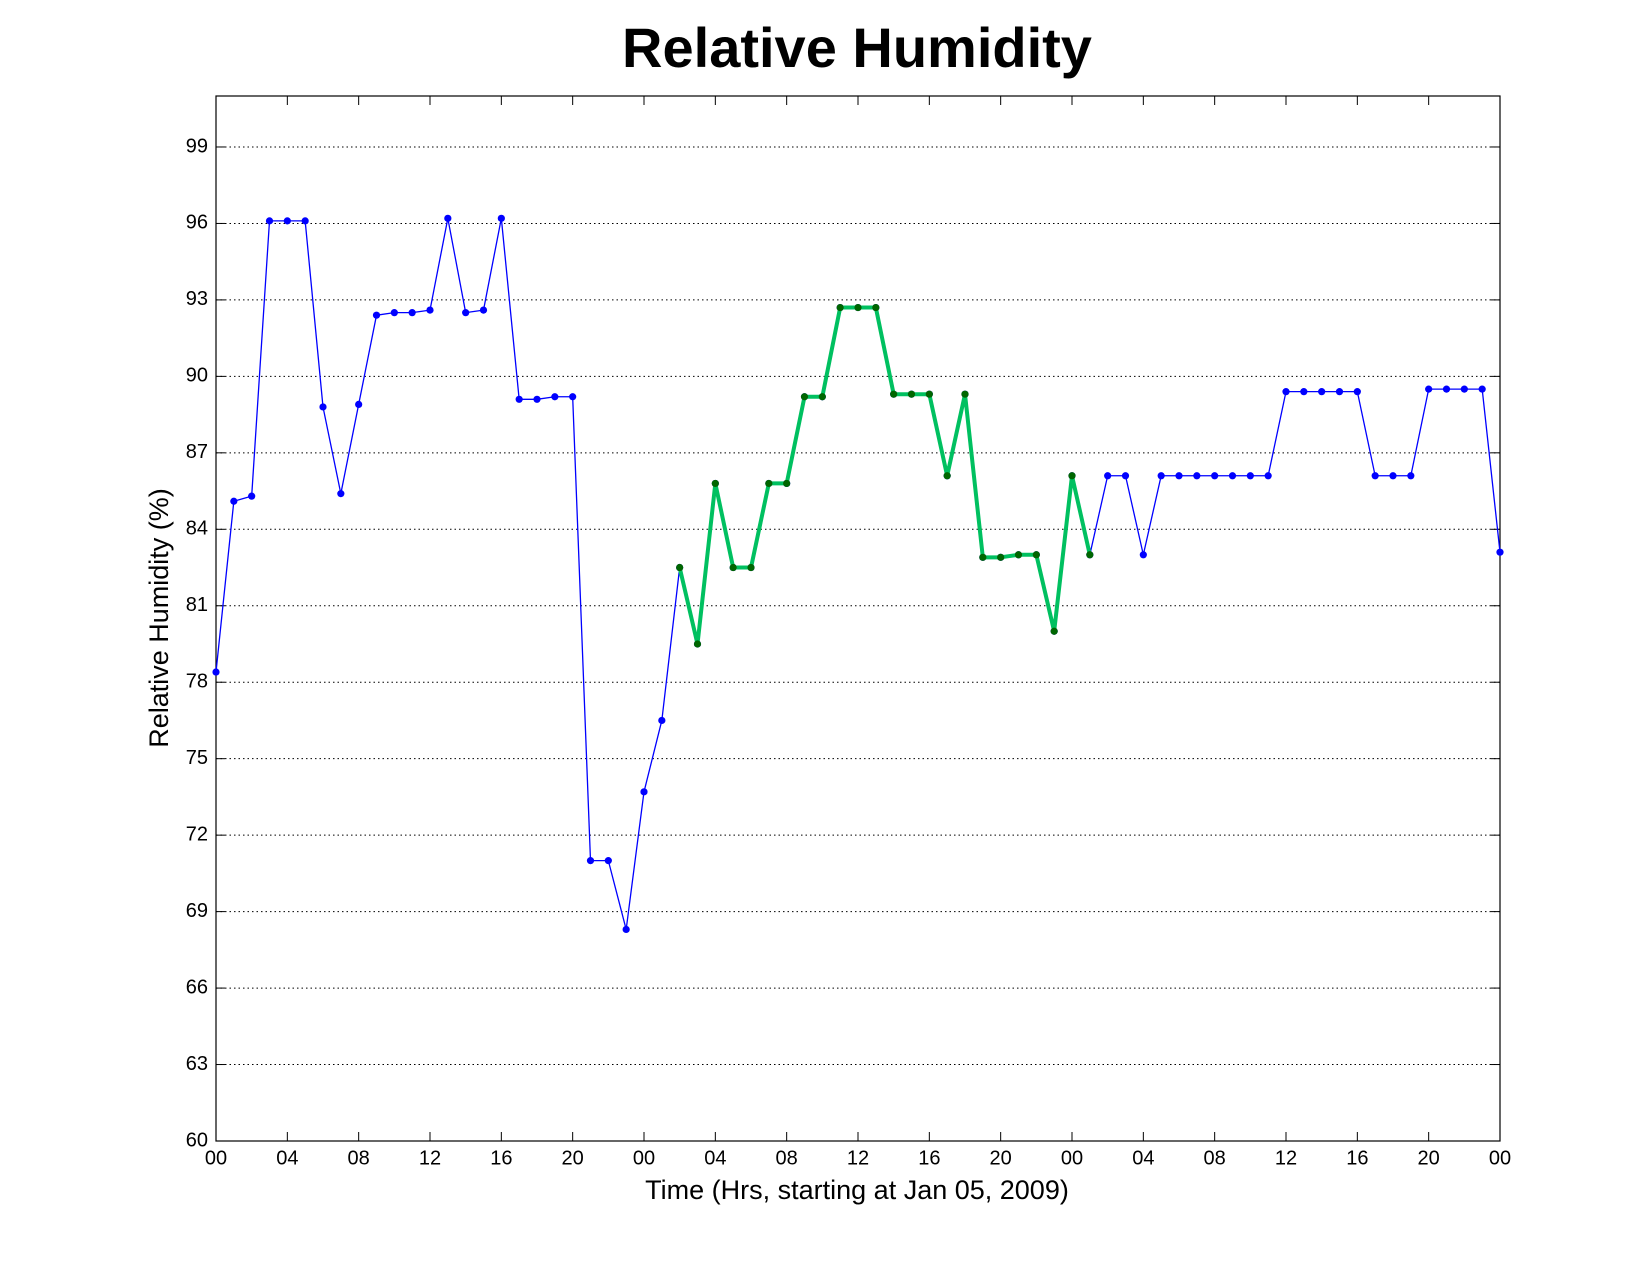  I want to click on y-tick-label: 63, so click(197, 1064).